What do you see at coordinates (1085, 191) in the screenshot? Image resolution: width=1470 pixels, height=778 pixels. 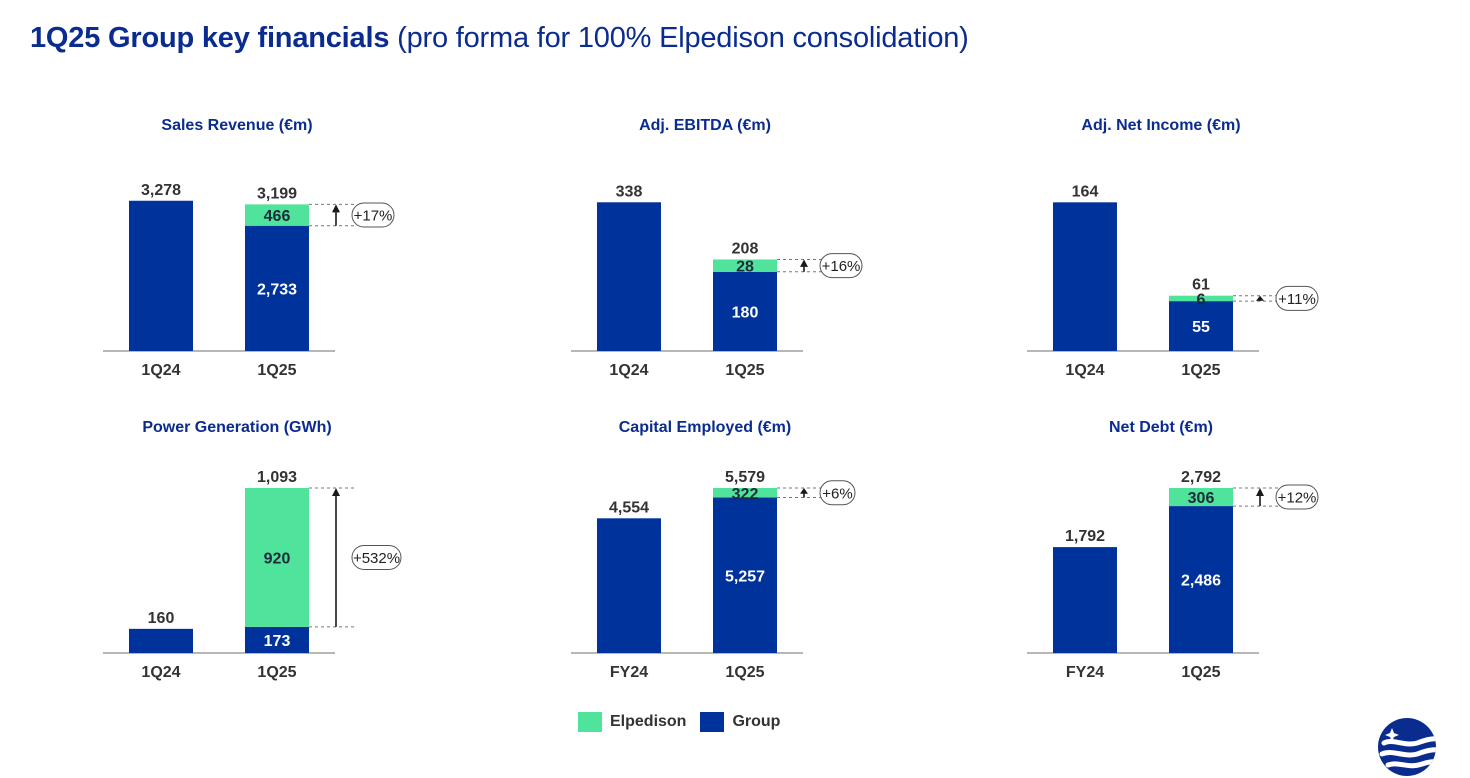 I see `adj-net-income-total-label-1q24: 164` at bounding box center [1085, 191].